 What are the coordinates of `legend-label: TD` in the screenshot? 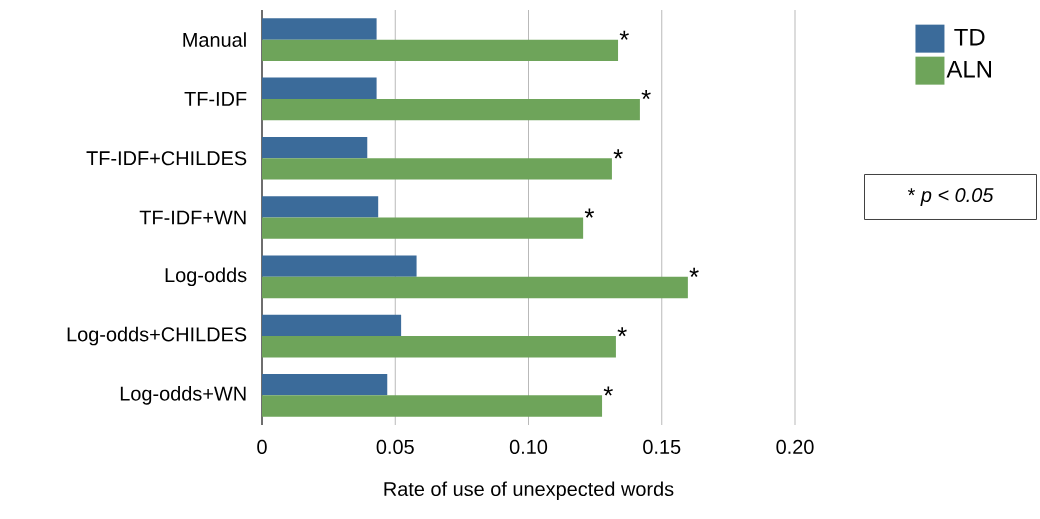 It's located at (969, 37).